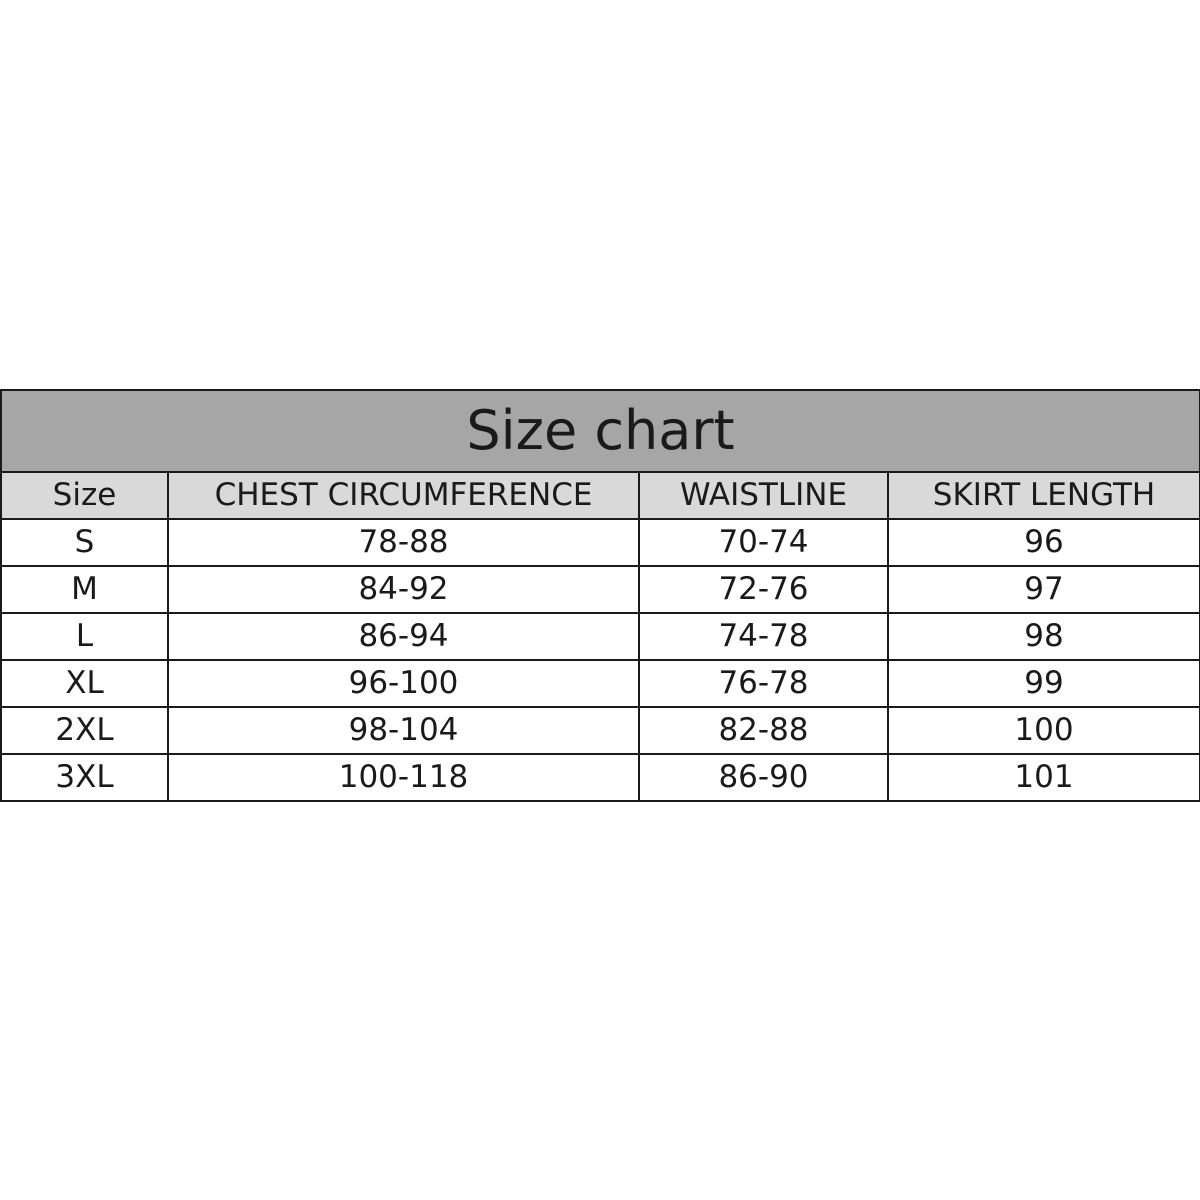 The image size is (1200, 1200). Describe the element at coordinates (403, 683) in the screenshot. I see `cell-chest: 96-100` at that location.